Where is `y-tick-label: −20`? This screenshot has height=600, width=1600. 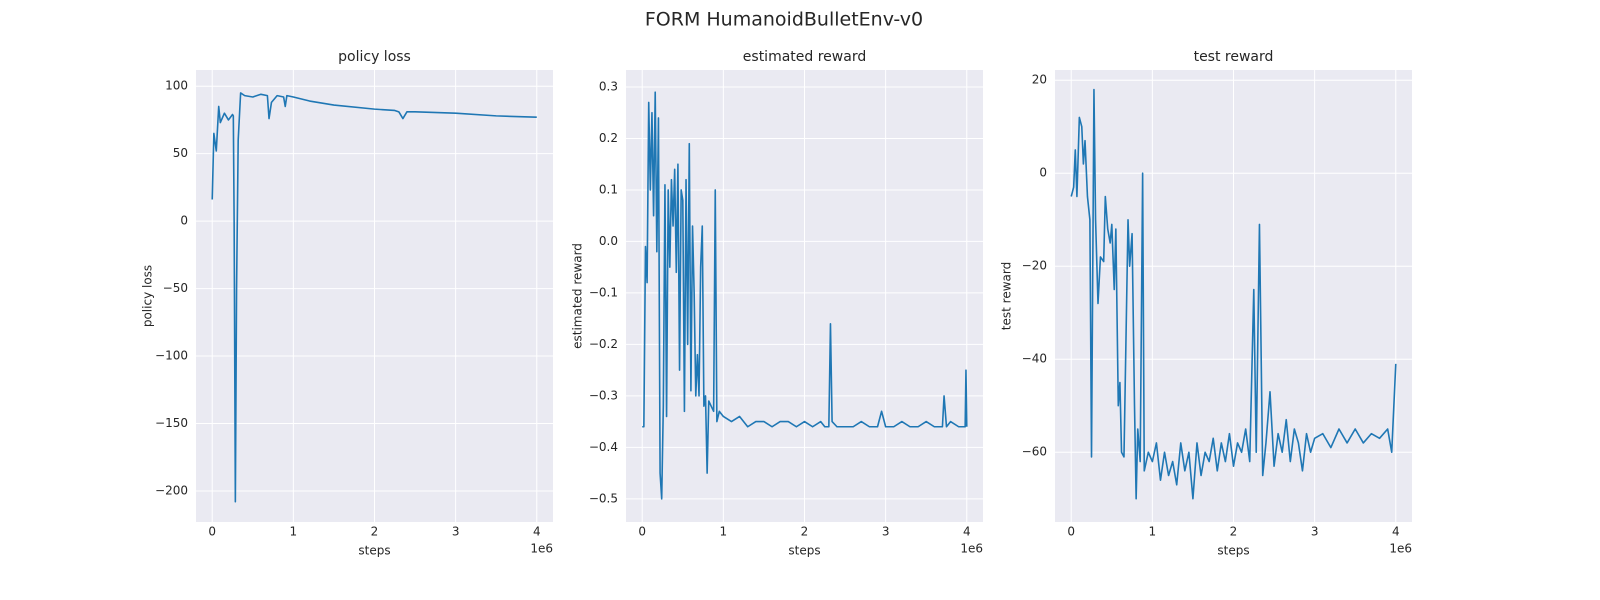
y-tick-label: −20 is located at coordinates (1034, 266).